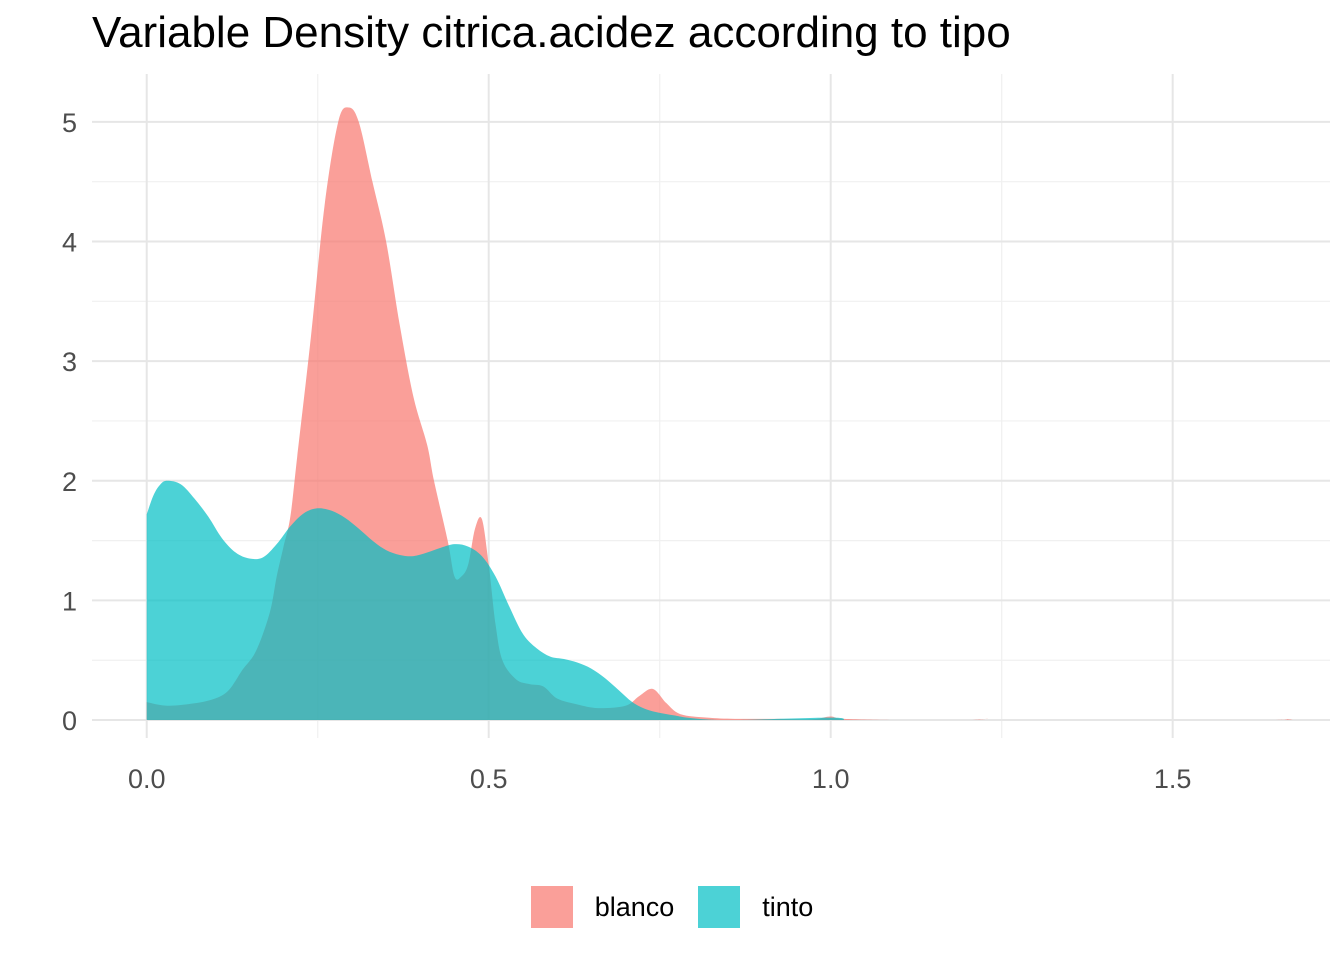 The width and height of the screenshot is (1344, 960). What do you see at coordinates (69, 482) in the screenshot?
I see `y-tick-label: 2` at bounding box center [69, 482].